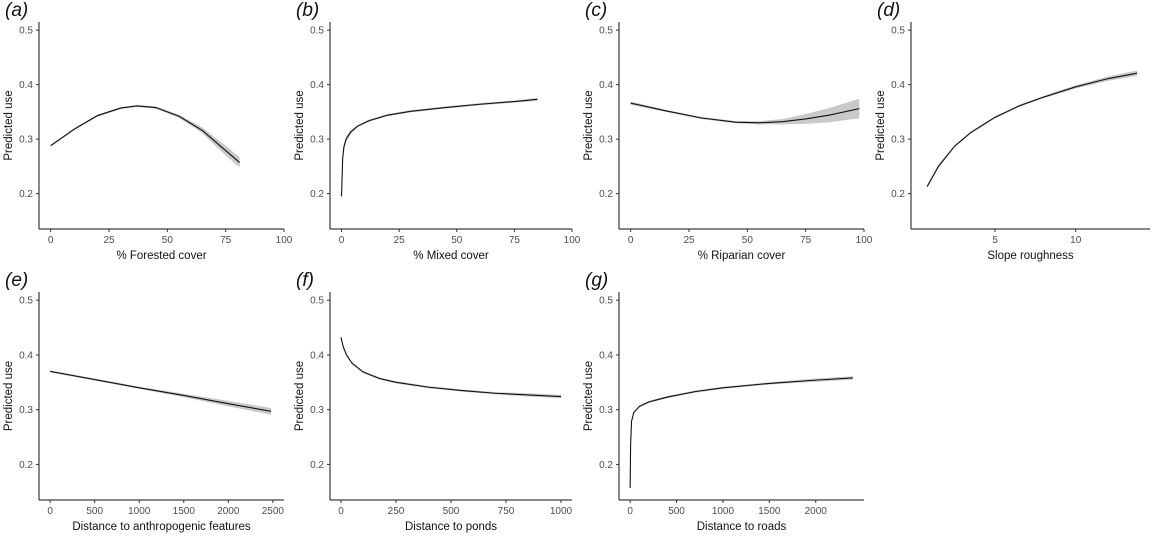 The width and height of the screenshot is (1156, 537). I want to click on x-tick-label: 750, so click(506, 511).